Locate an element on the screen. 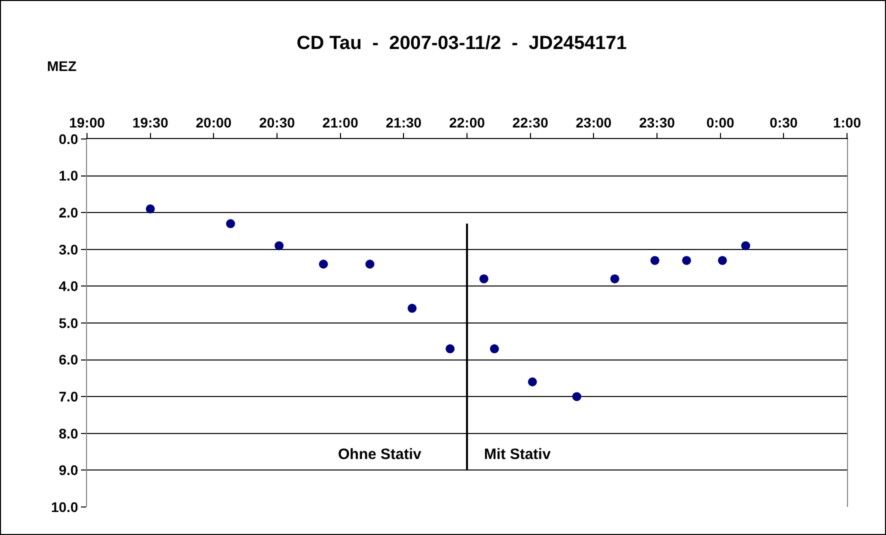 Image resolution: width=886 pixels, height=535 pixels. x-tick-label: 20:00 is located at coordinates (214, 122).